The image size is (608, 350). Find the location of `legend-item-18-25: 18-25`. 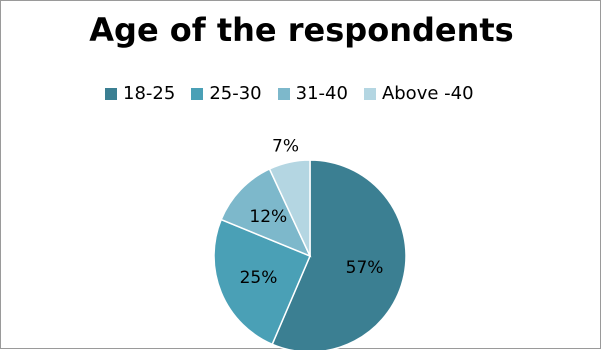

legend-item-18-25: 18-25 is located at coordinates (140, 93).